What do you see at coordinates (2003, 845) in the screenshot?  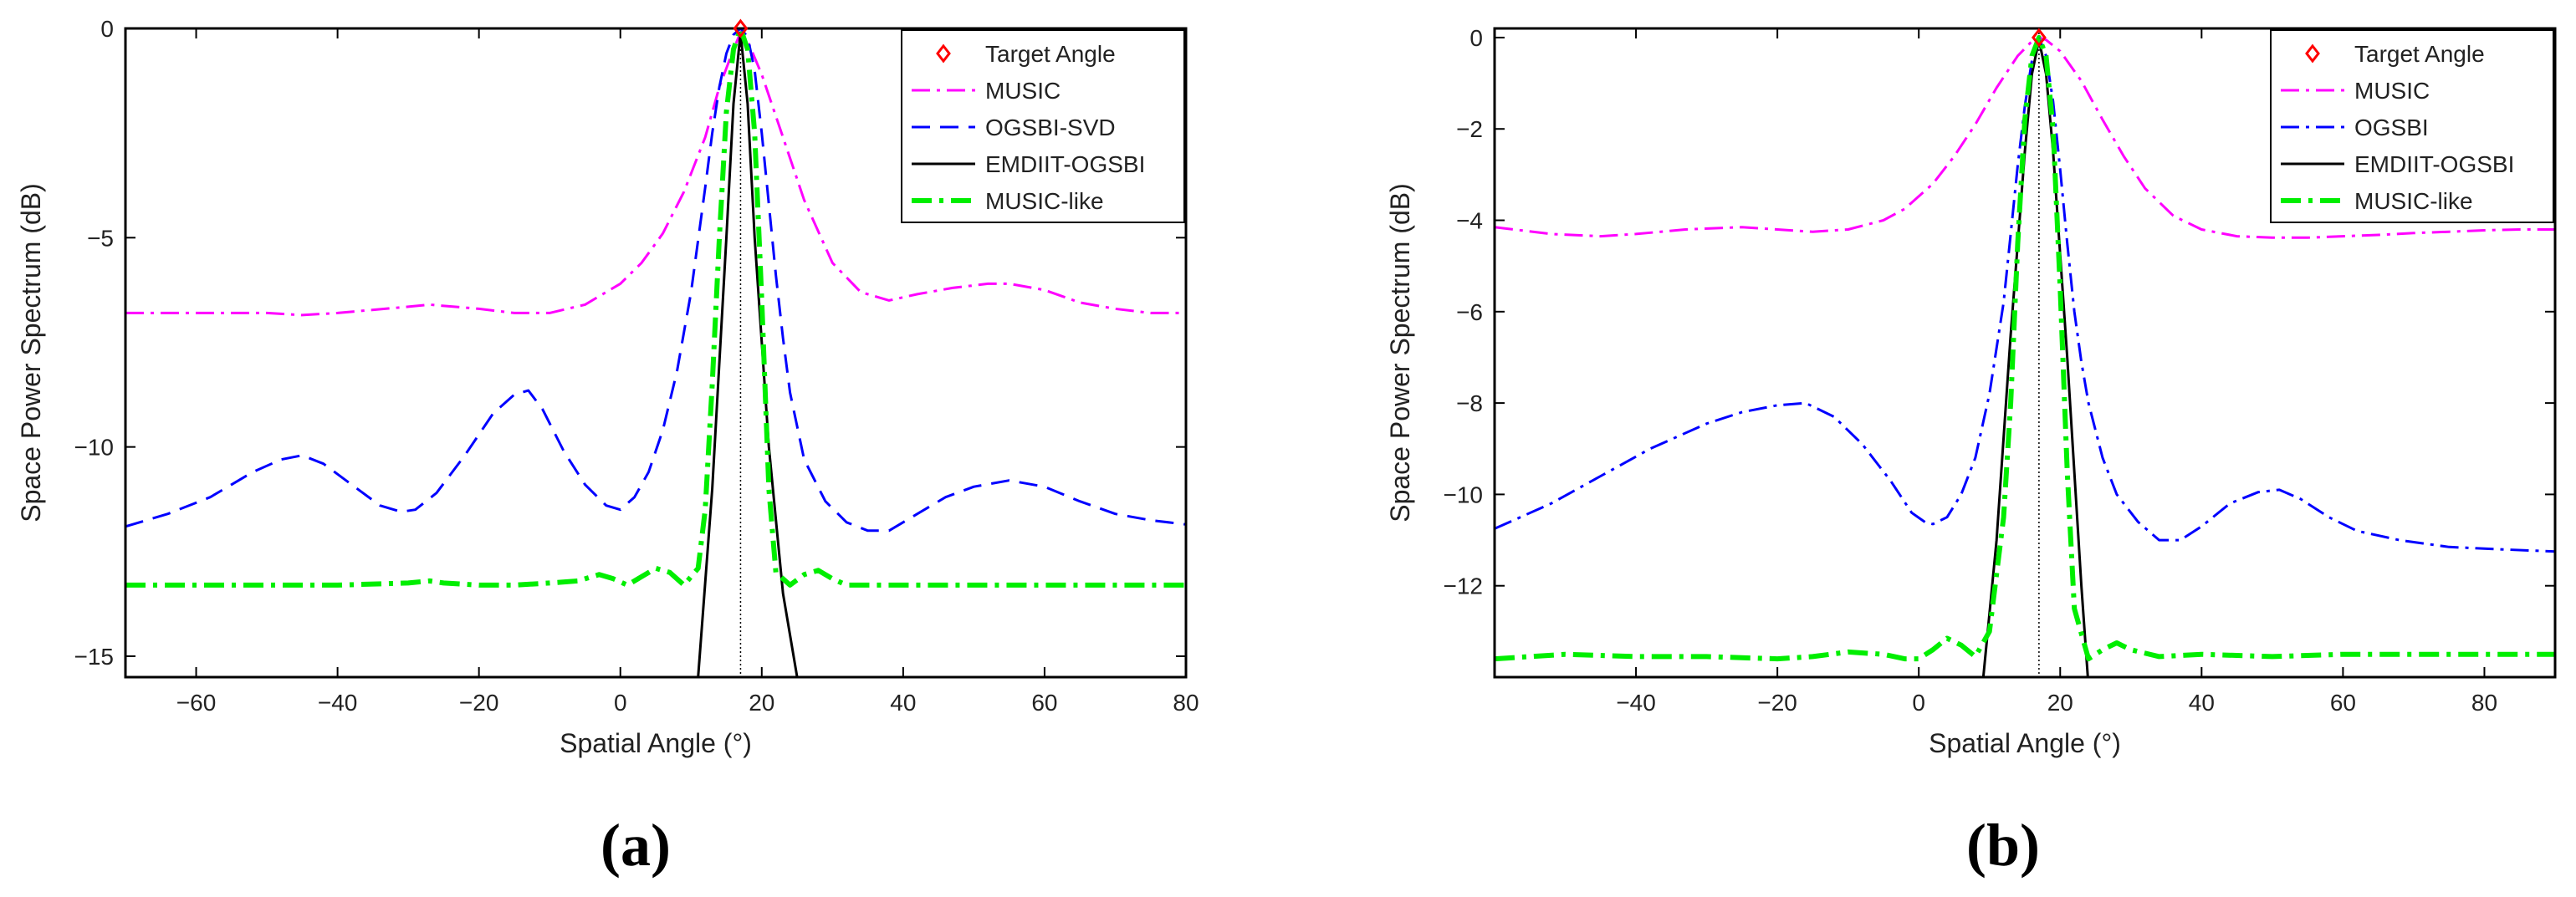 I see `panel-caption-b: (b)` at bounding box center [2003, 845].